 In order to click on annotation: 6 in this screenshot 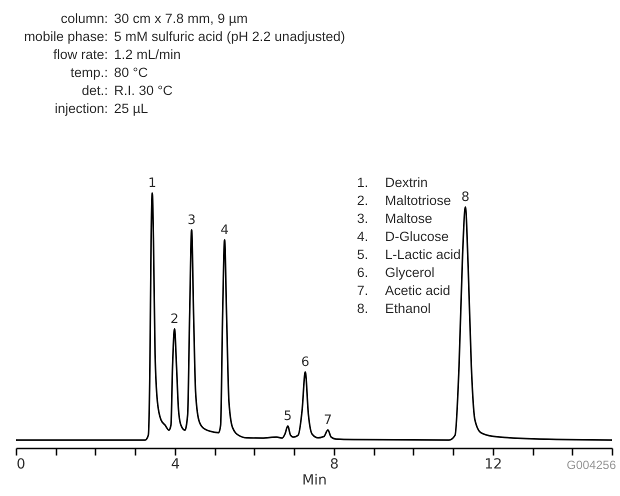, I will do `click(305, 362)`.